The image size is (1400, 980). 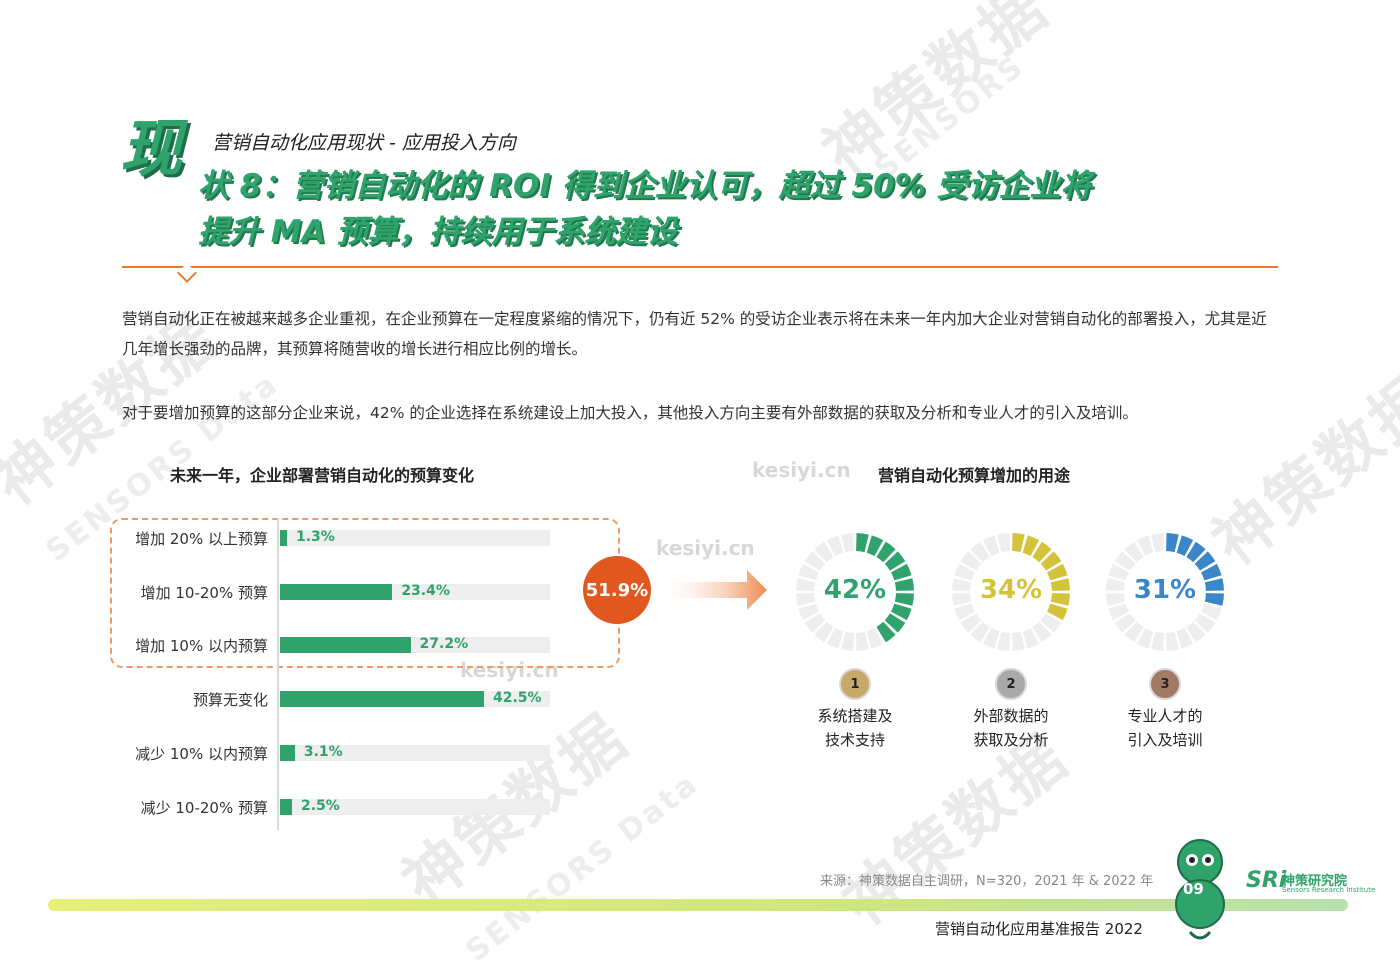 What do you see at coordinates (645, 186) in the screenshot?
I see `page-title-line1: 状 8：营销自动化的 ROI 得到企业认可，超过 50% 受访企业将` at bounding box center [645, 186].